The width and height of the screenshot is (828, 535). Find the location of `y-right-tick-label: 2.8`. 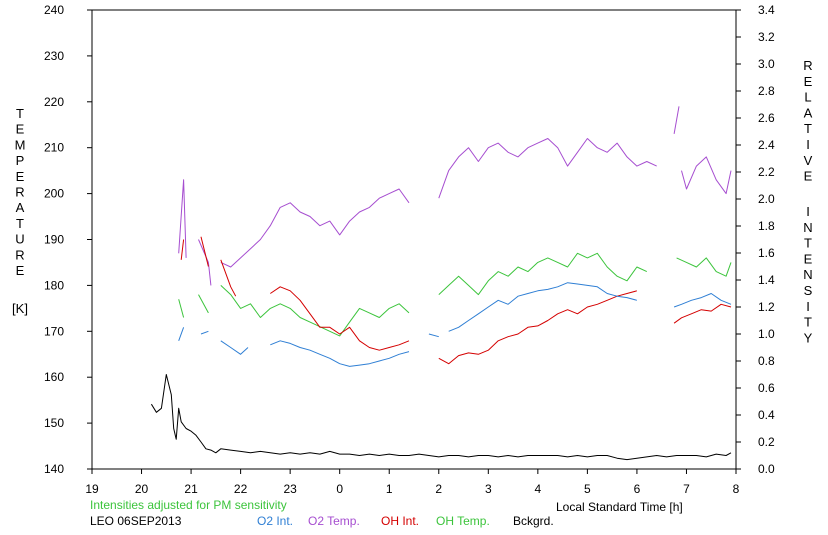

y-right-tick-label: 2.8 is located at coordinates (766, 91).